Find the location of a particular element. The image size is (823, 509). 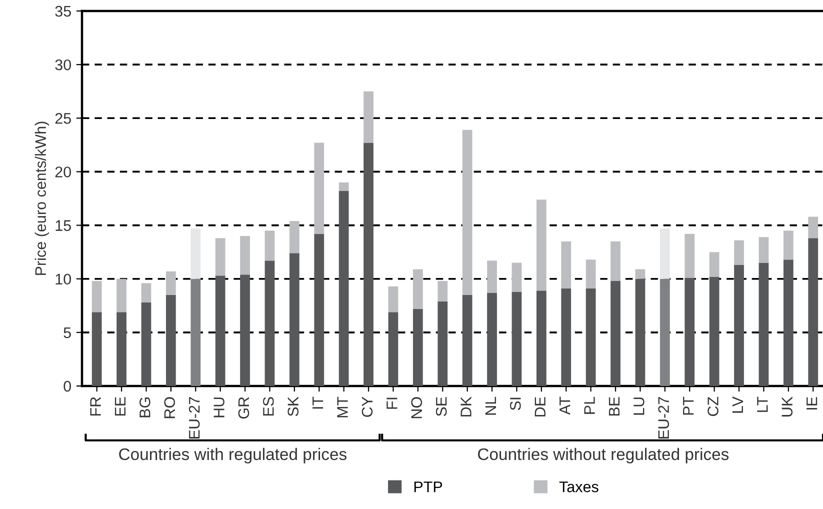

x-tick-label: NO is located at coordinates (416, 407).